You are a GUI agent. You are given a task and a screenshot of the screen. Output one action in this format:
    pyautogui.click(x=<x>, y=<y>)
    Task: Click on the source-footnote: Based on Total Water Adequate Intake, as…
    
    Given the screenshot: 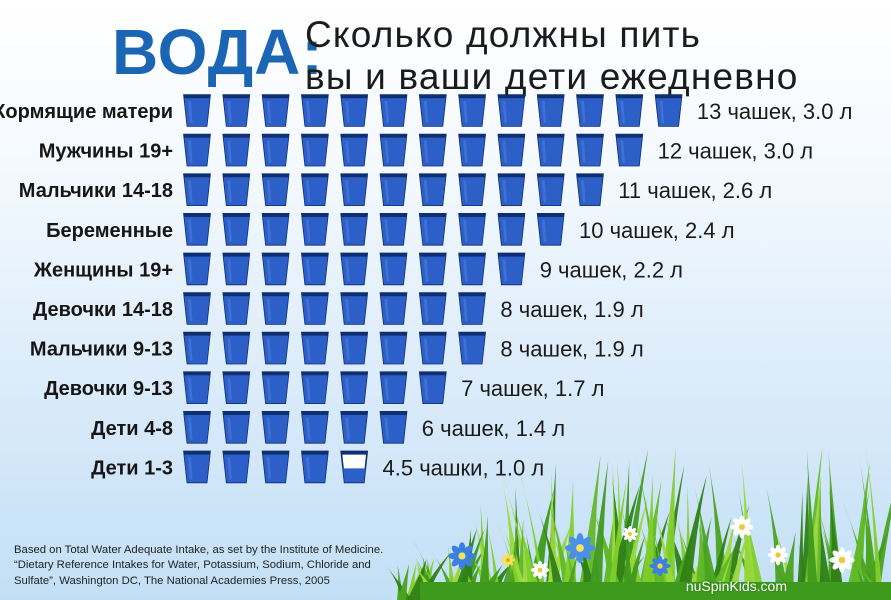 What is the action you would take?
    pyautogui.click(x=214, y=566)
    